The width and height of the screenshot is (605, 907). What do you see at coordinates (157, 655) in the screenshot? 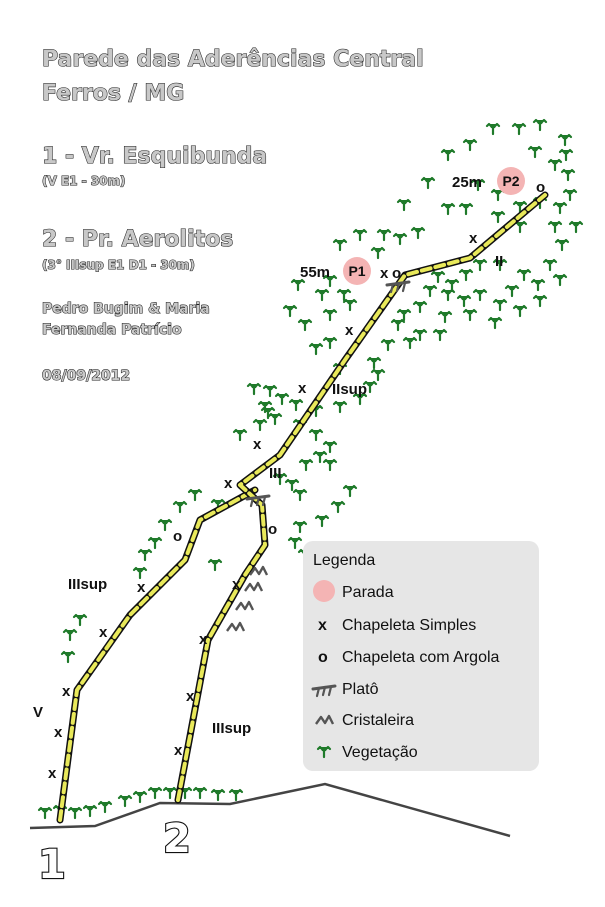
I see `route1-line` at bounding box center [157, 655].